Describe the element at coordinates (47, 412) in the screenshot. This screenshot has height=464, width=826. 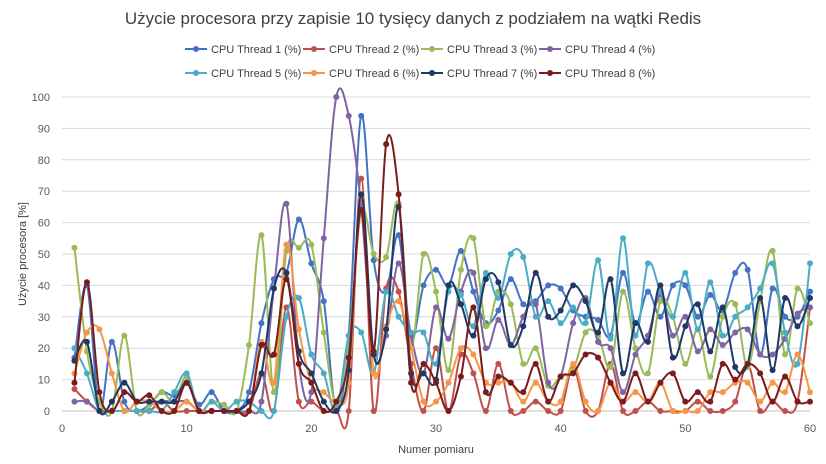
I see `y-tick-label: 0` at that location.